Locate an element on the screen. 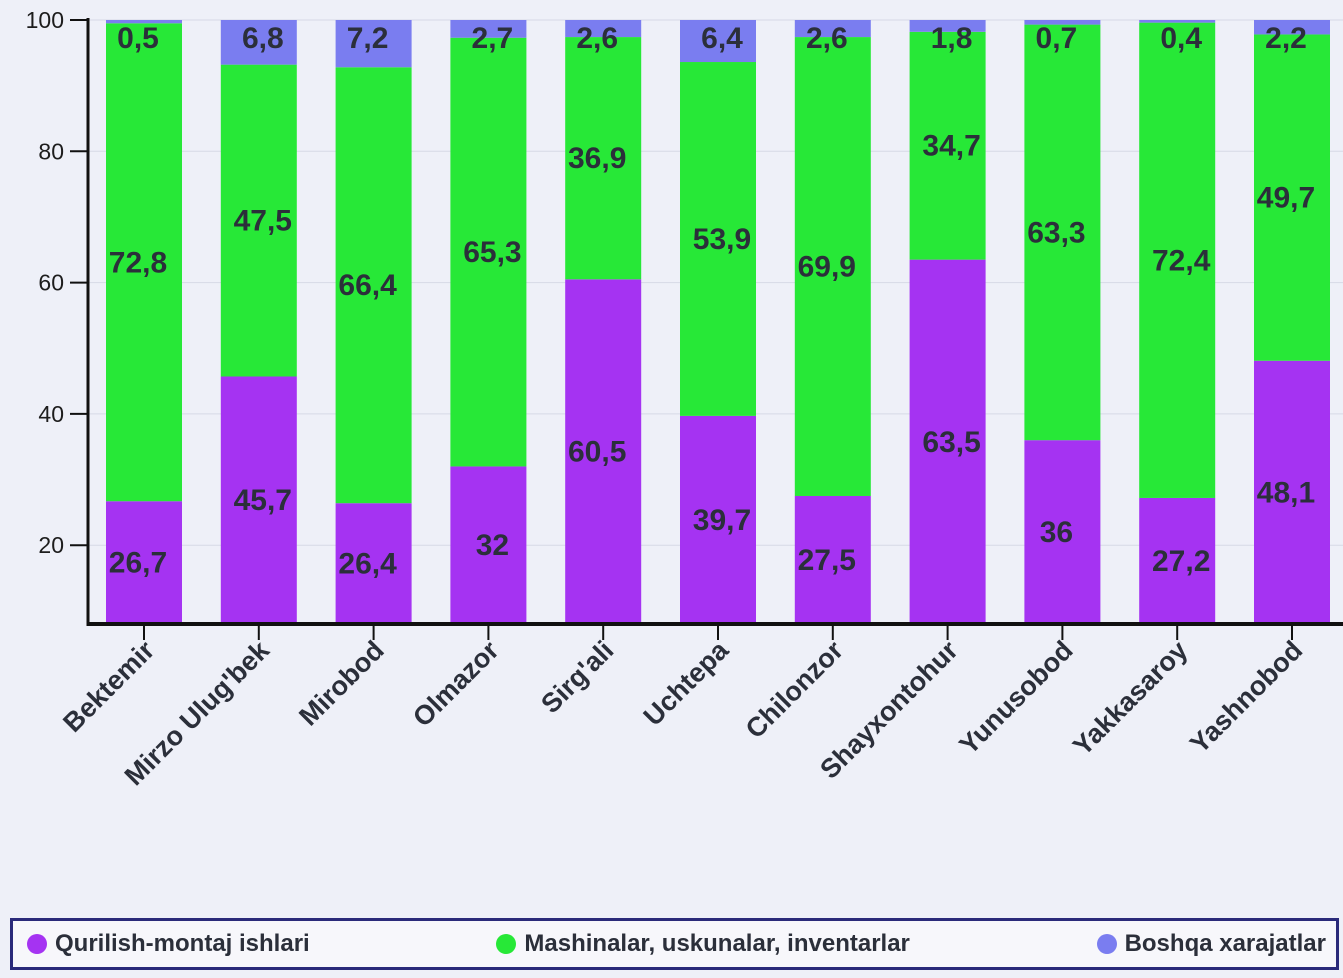  data-label: 6,4 is located at coordinates (722, 38).